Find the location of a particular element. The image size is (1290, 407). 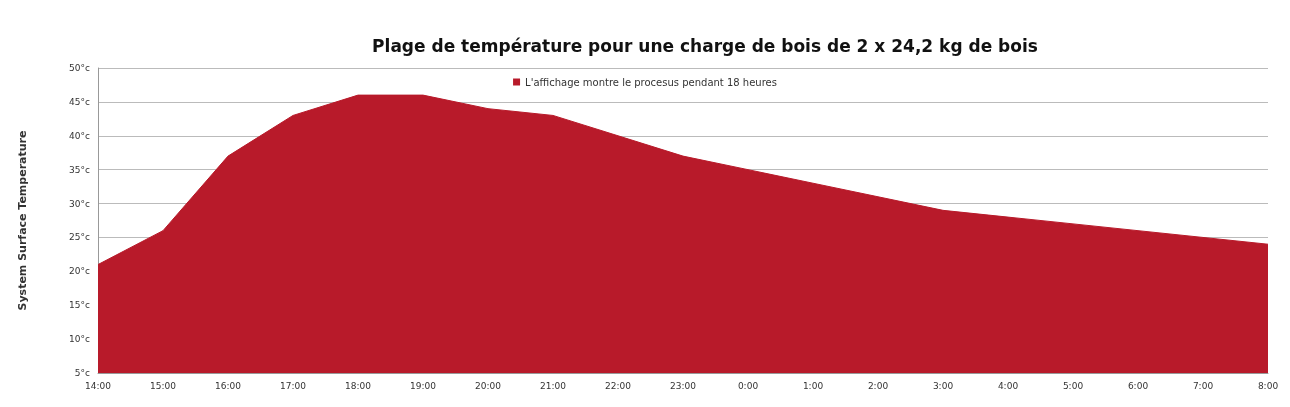

y-tick-label: 35°c is located at coordinates (80, 169).